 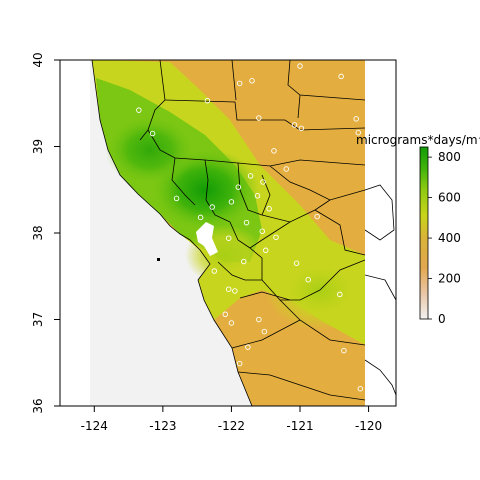 I want to click on legend-tick-label: 600, so click(x=449, y=198).